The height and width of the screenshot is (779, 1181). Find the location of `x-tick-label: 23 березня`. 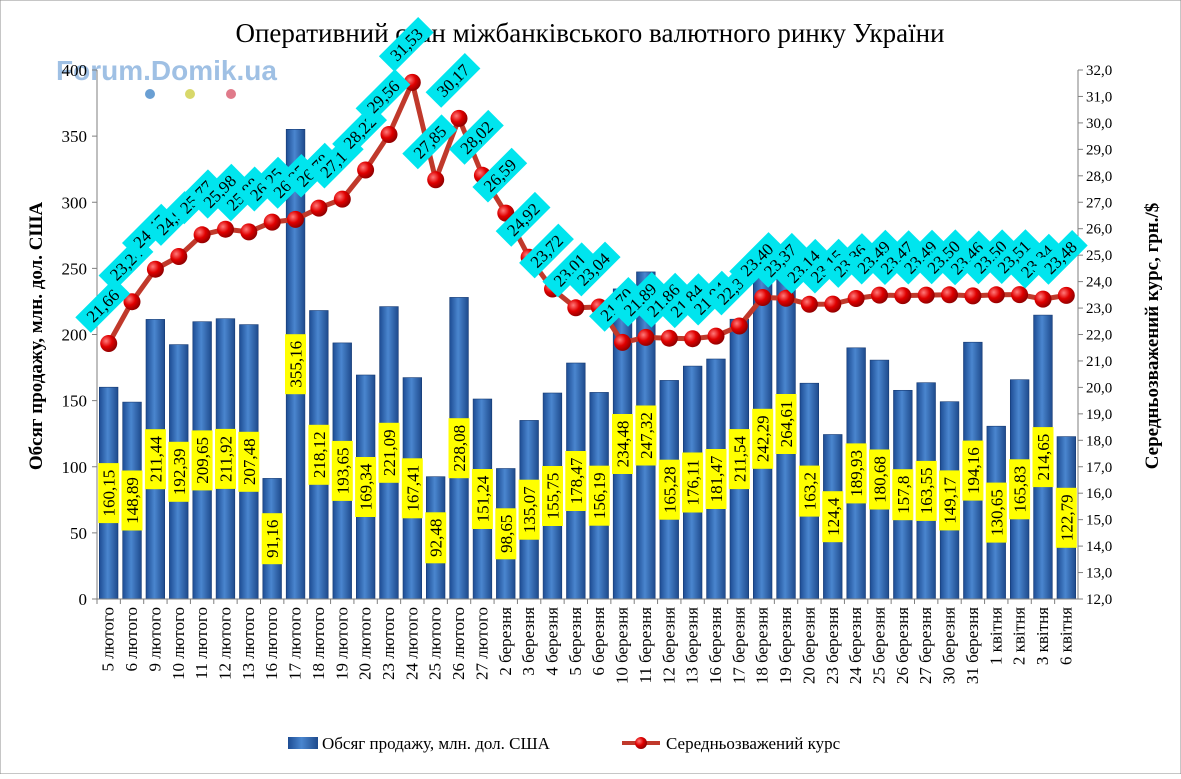

x-tick-label: 23 березня is located at coordinates (832, 645).